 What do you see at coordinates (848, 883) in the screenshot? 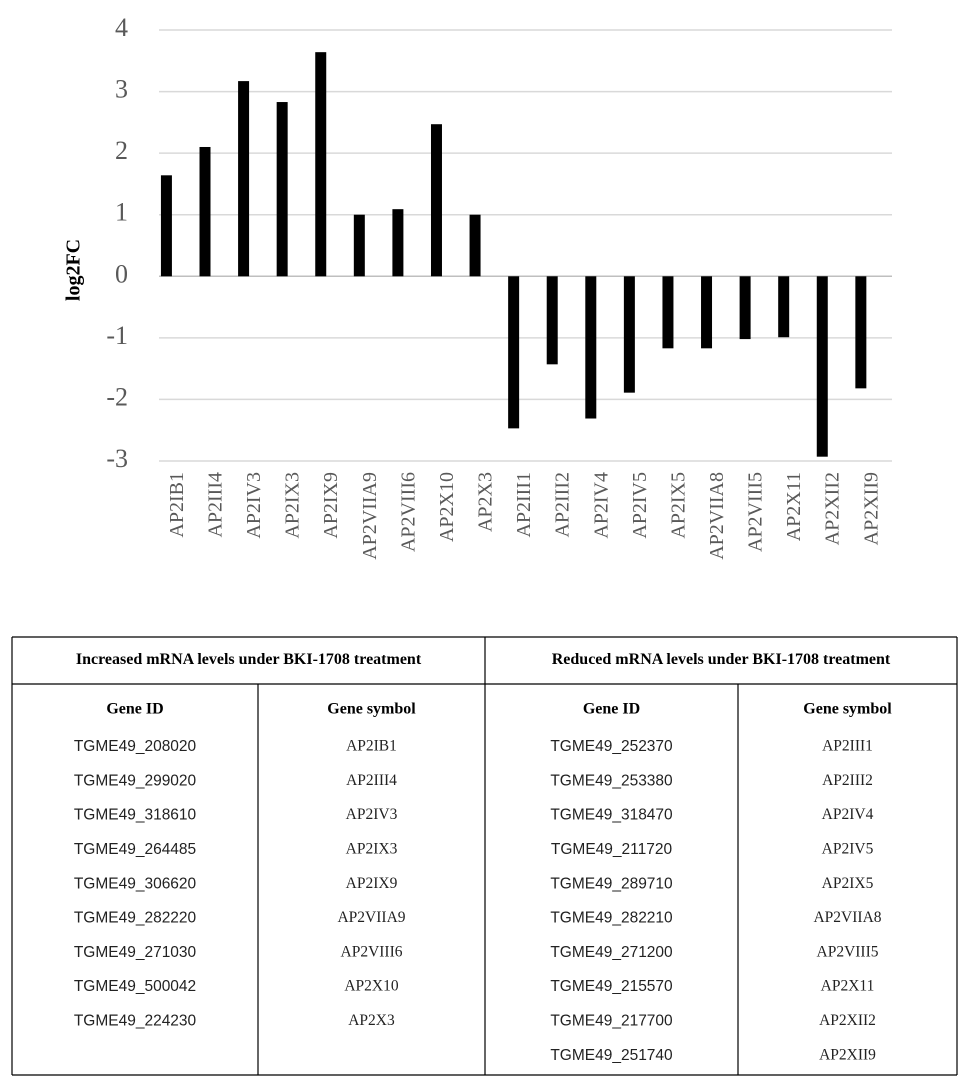
I see `table-cell: AP2IX5` at bounding box center [848, 883].